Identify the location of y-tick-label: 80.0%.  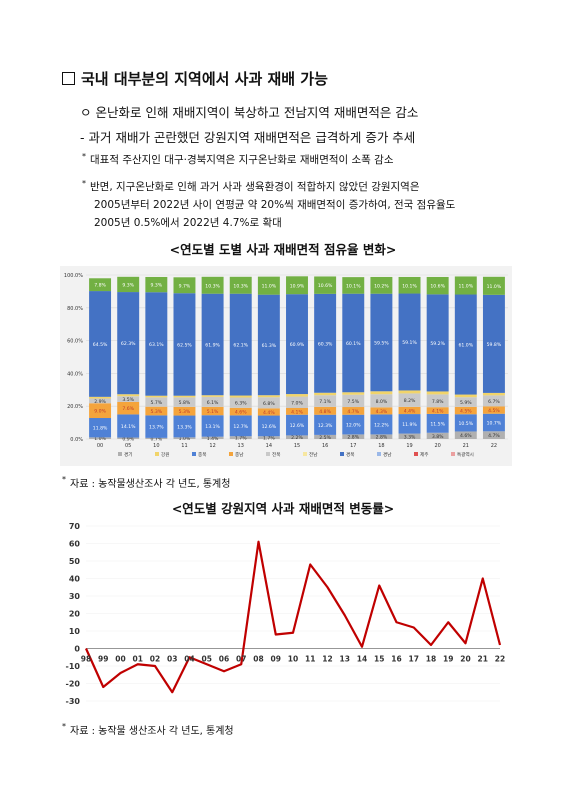
(75, 309).